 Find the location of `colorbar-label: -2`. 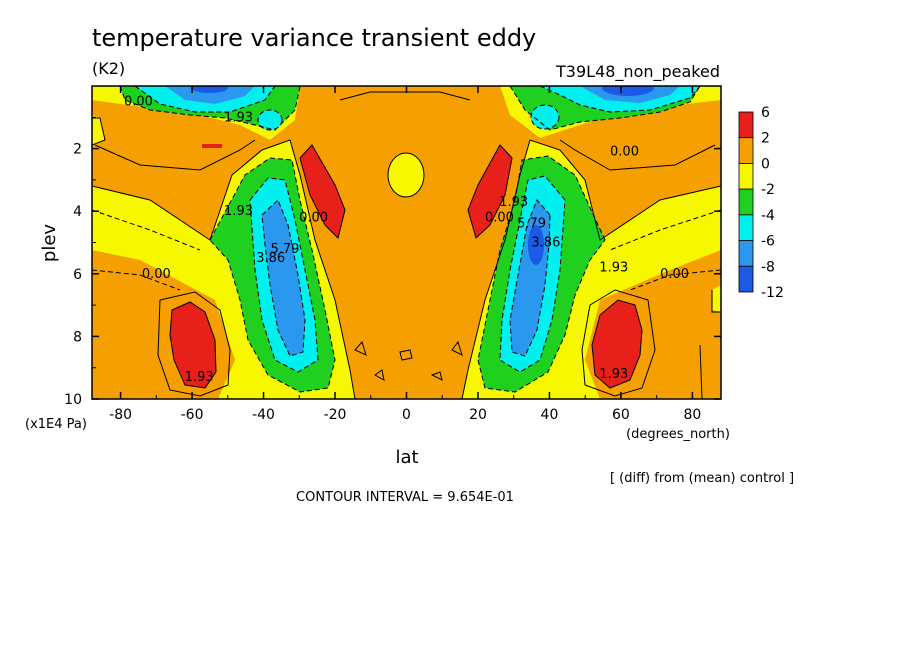

colorbar-label: -2 is located at coordinates (768, 190).